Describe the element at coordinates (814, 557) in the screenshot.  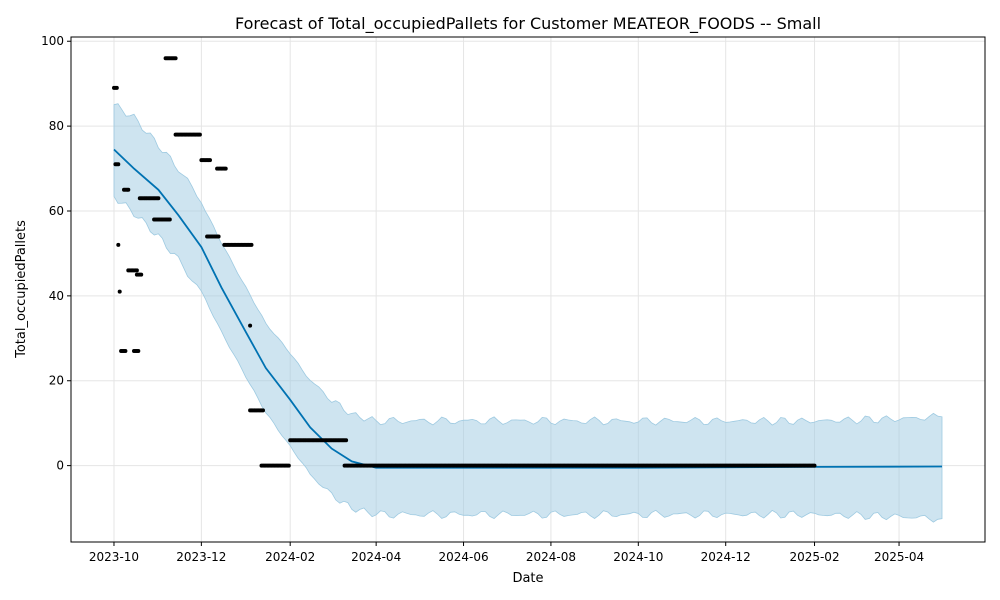
I see `x-tick-label: 2025-02` at that location.